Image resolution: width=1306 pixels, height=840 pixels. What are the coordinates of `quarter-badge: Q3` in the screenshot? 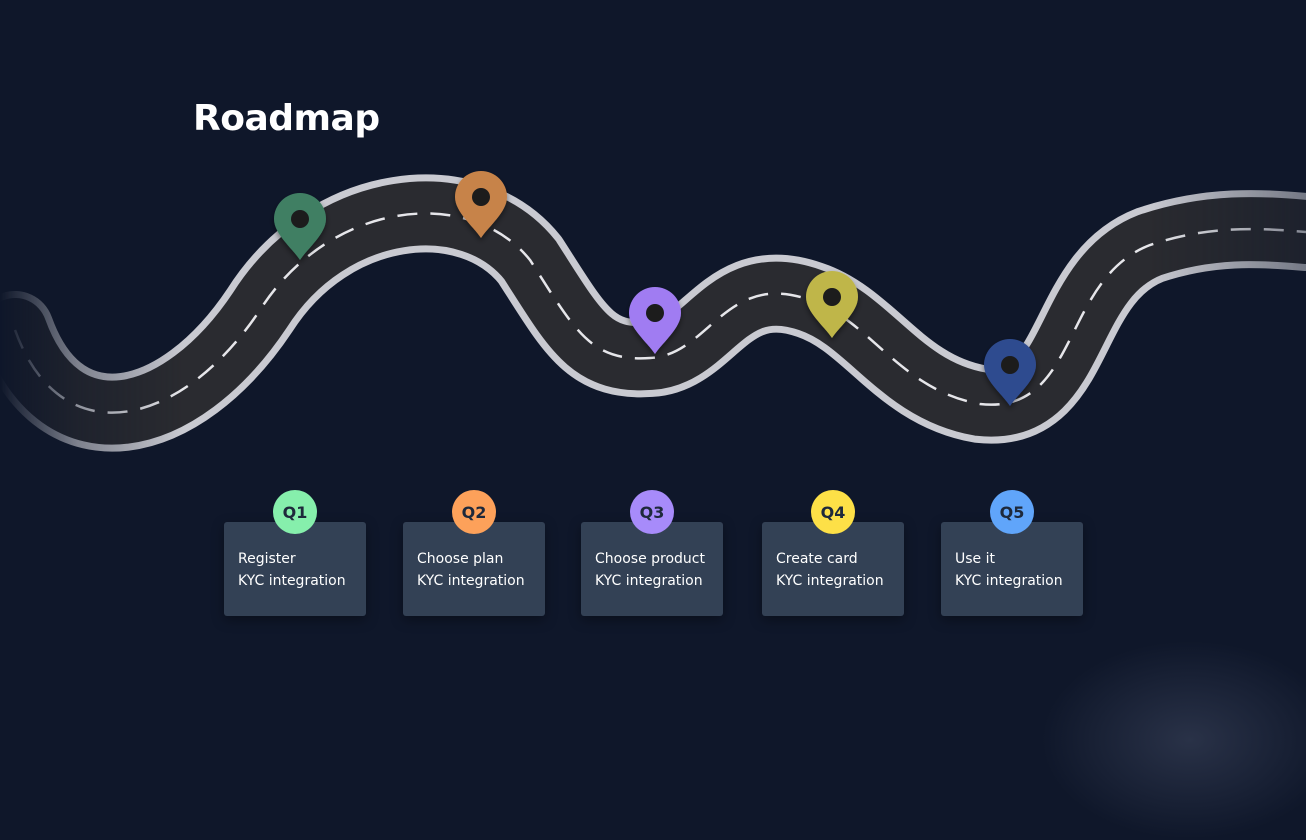 It's located at (652, 512).